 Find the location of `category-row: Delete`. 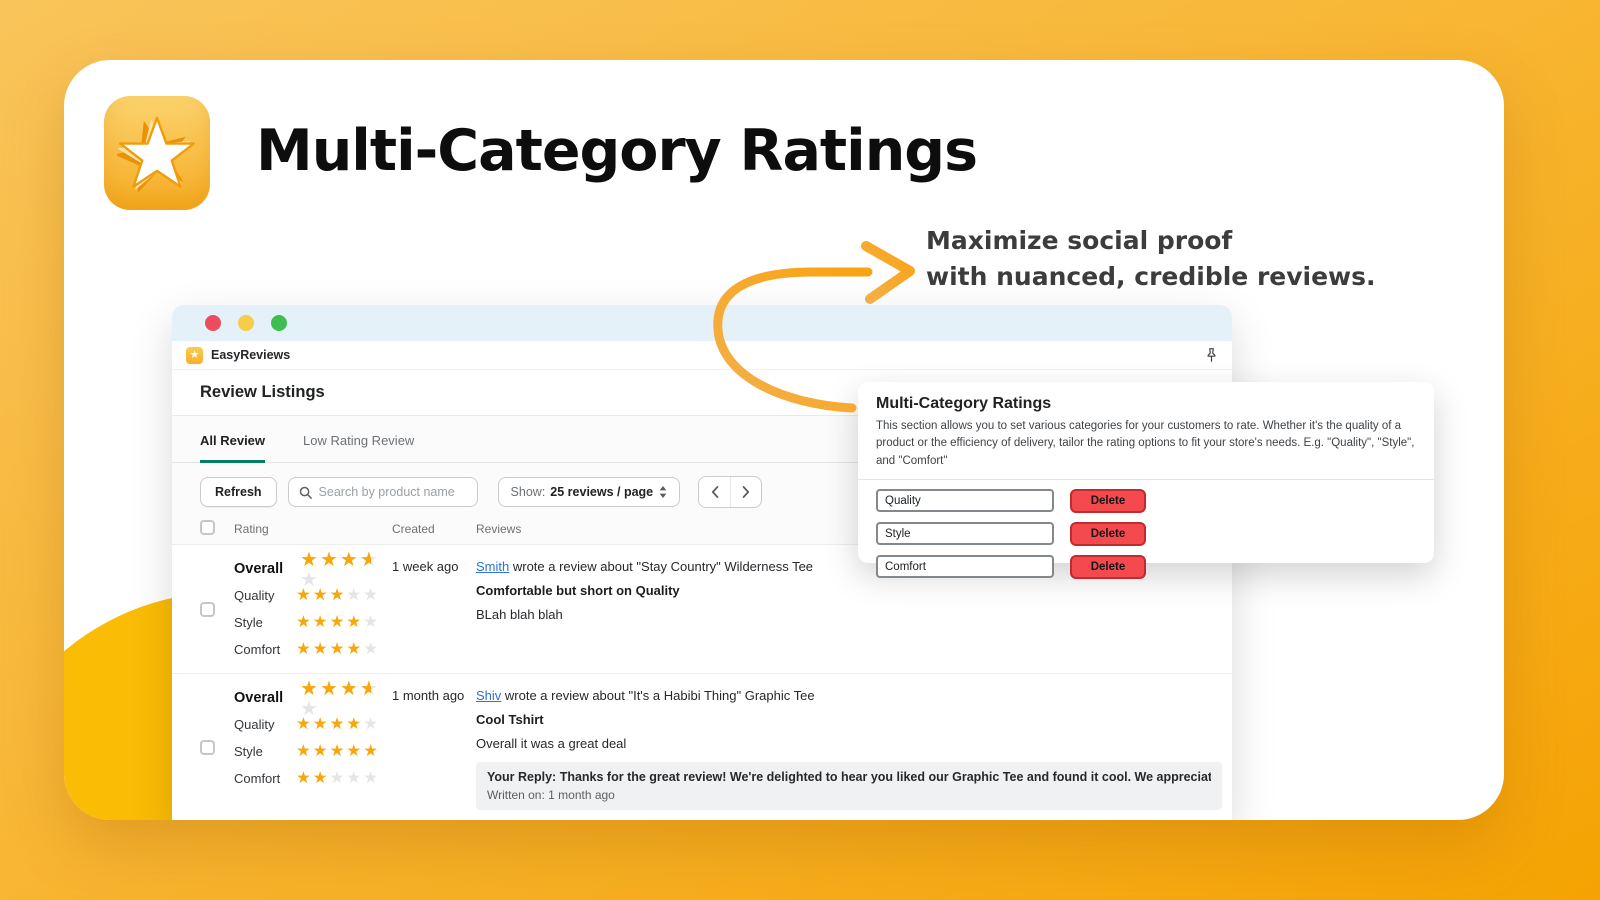

category-row: Delete is located at coordinates (1146, 500).